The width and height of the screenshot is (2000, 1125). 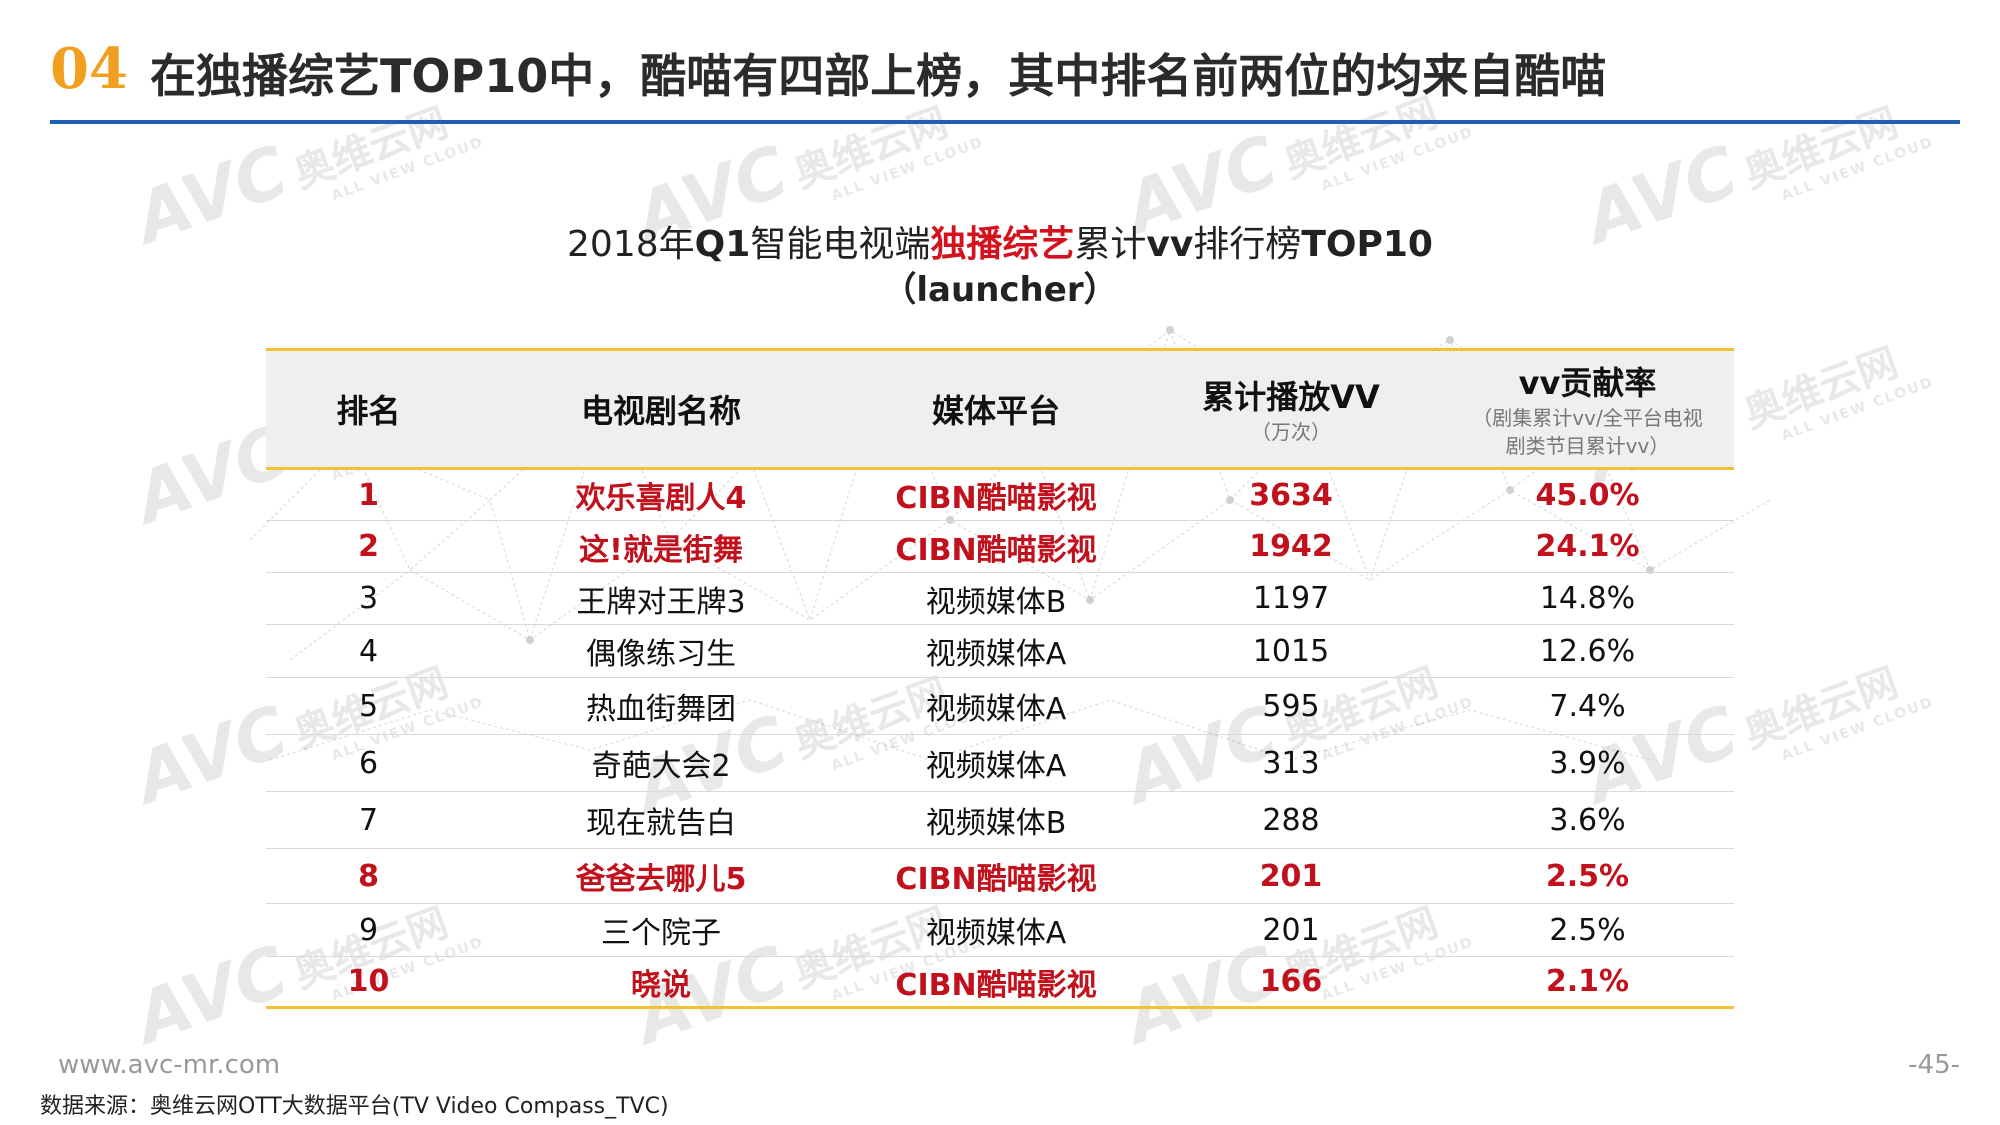 I want to click on cell-vv: 1197, so click(x=1291, y=598).